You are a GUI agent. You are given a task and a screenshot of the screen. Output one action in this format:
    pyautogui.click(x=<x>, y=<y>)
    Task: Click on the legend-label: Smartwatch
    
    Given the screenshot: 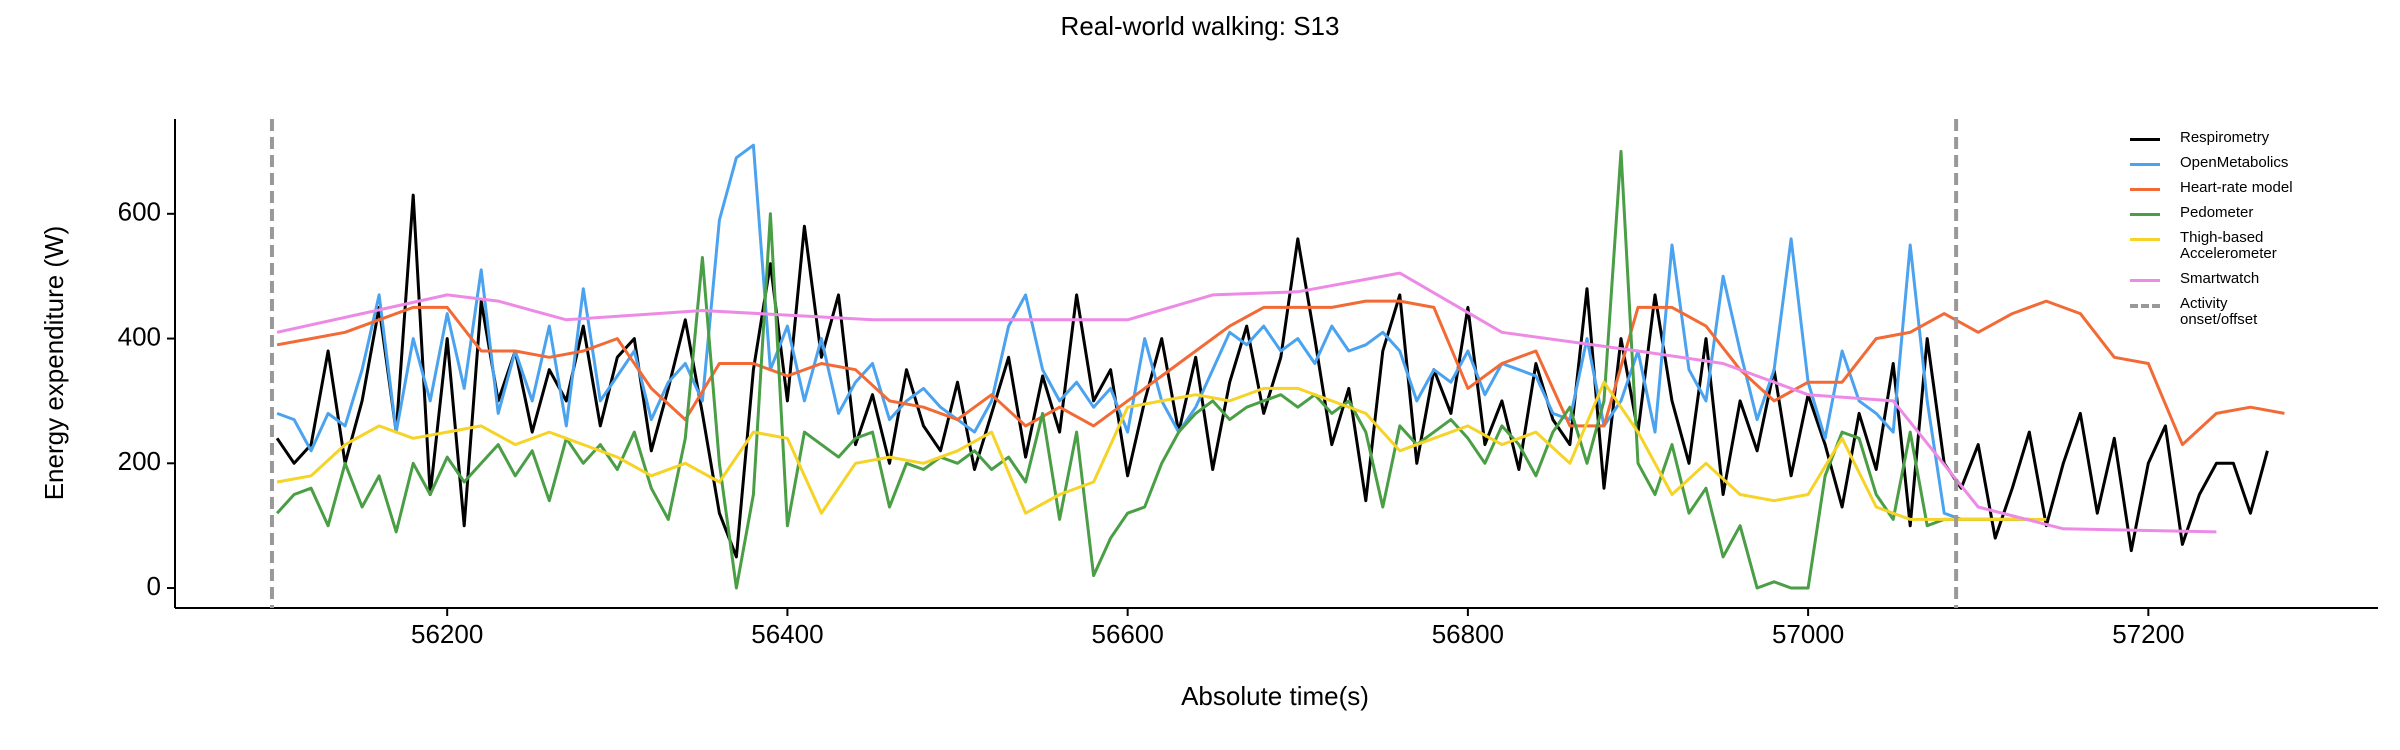 What is the action you would take?
    pyautogui.click(x=2220, y=278)
    